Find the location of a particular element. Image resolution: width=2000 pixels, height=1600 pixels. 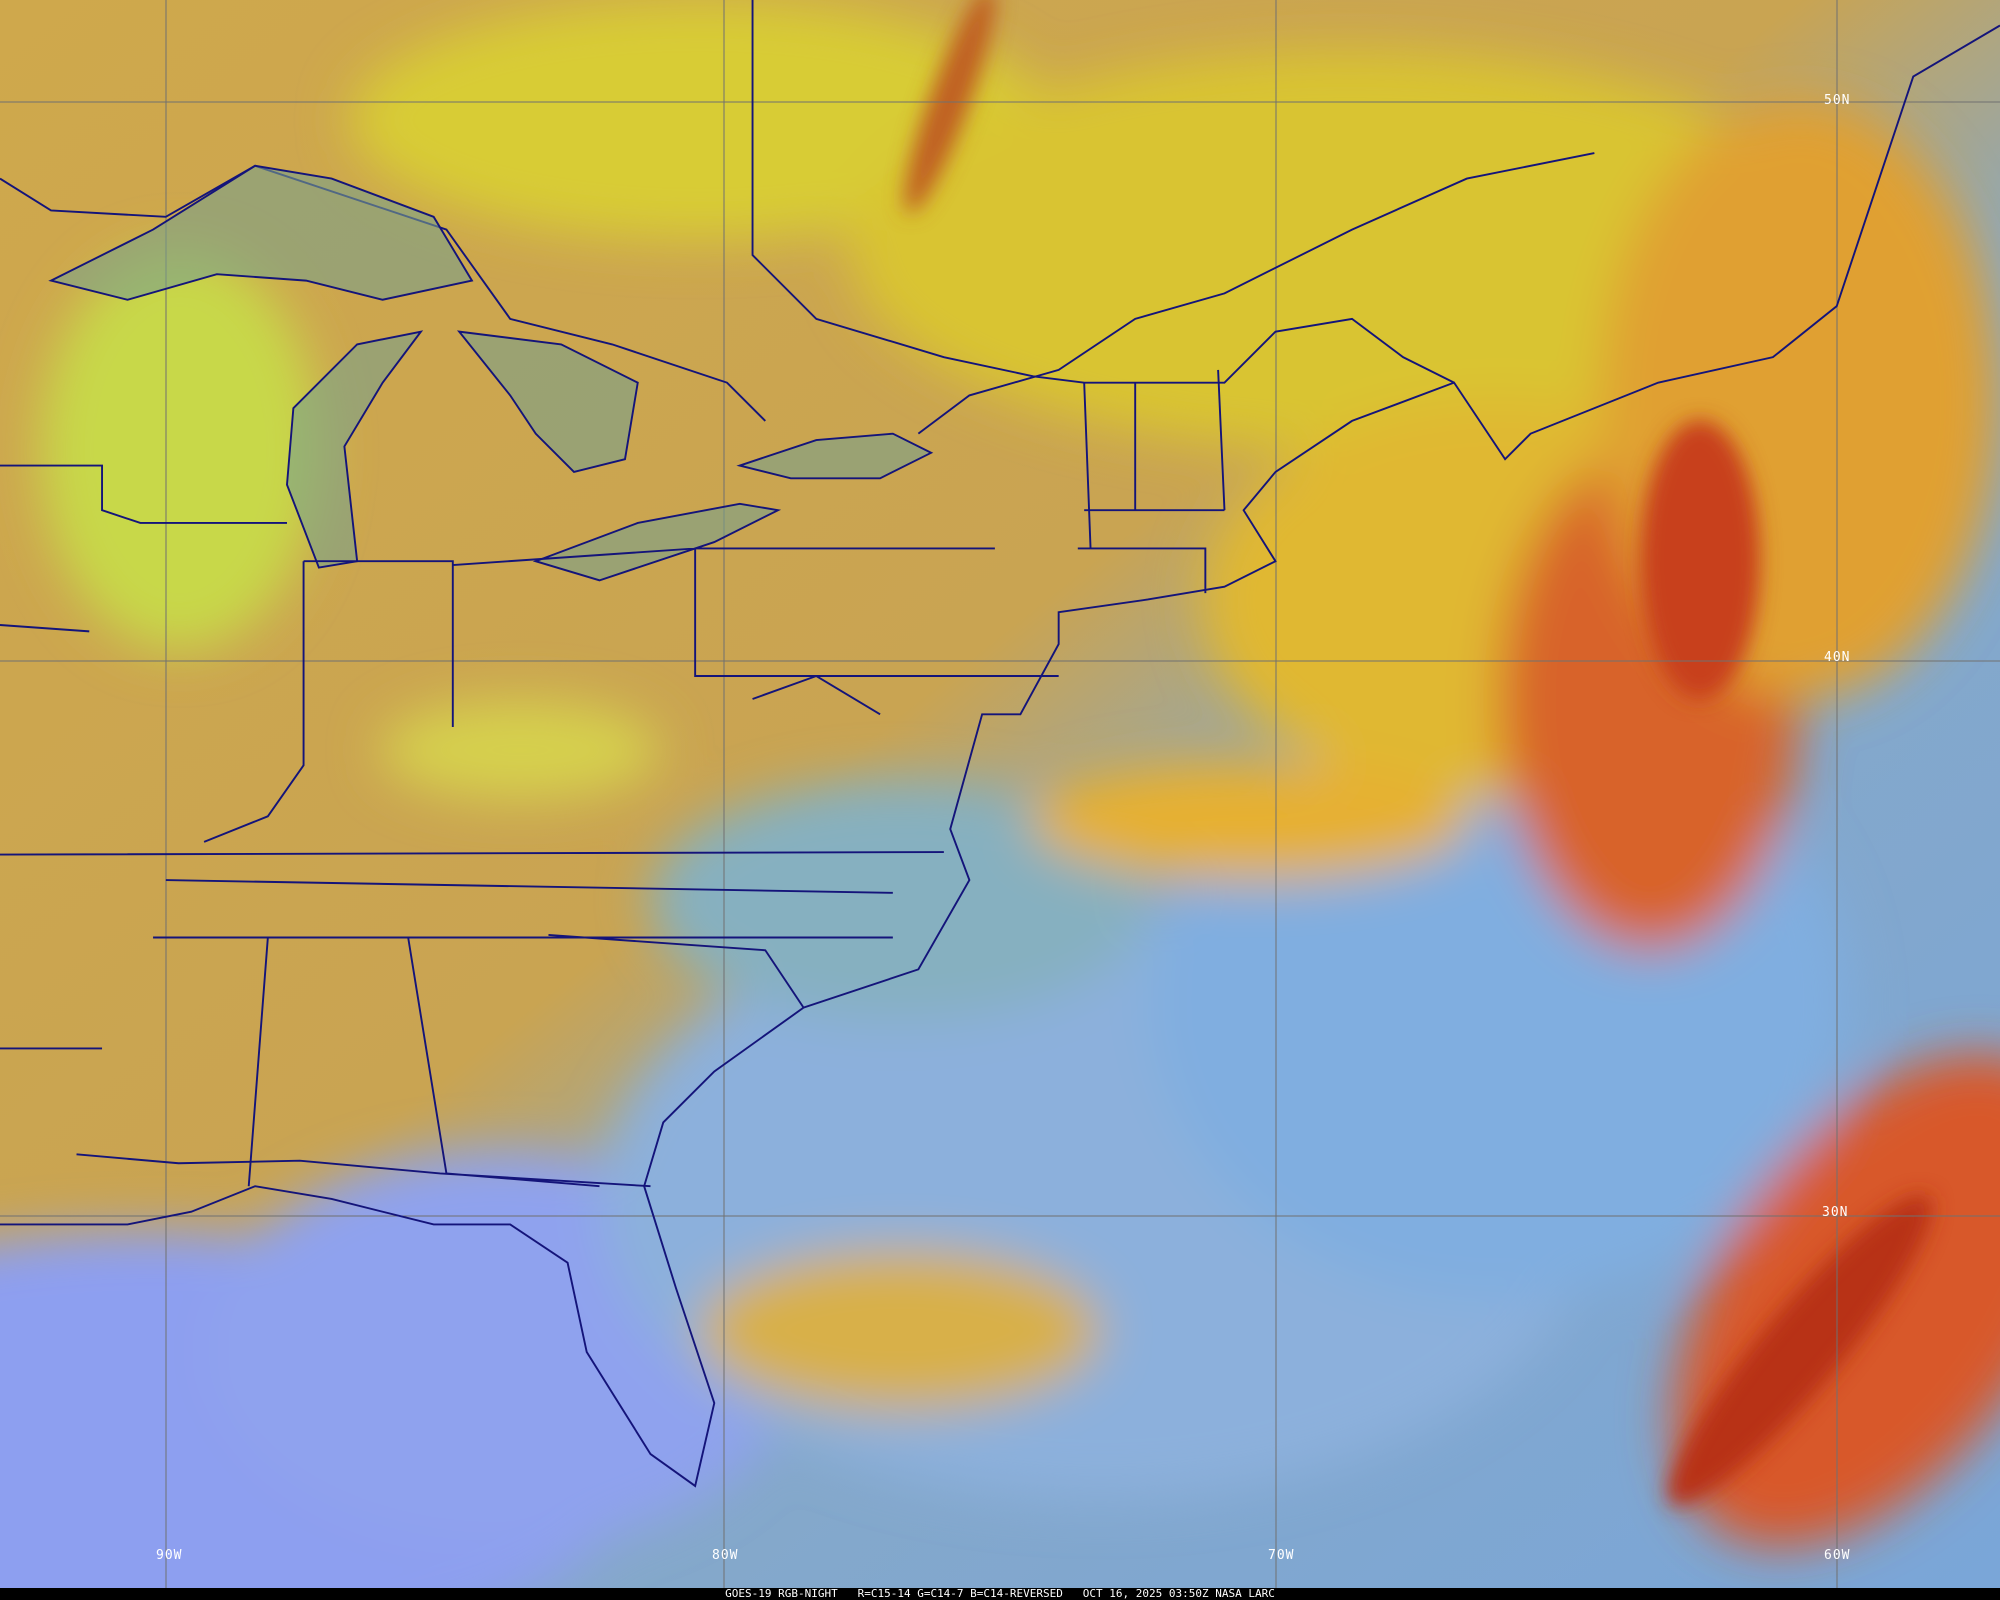

lake-erie is located at coordinates (657, 542).